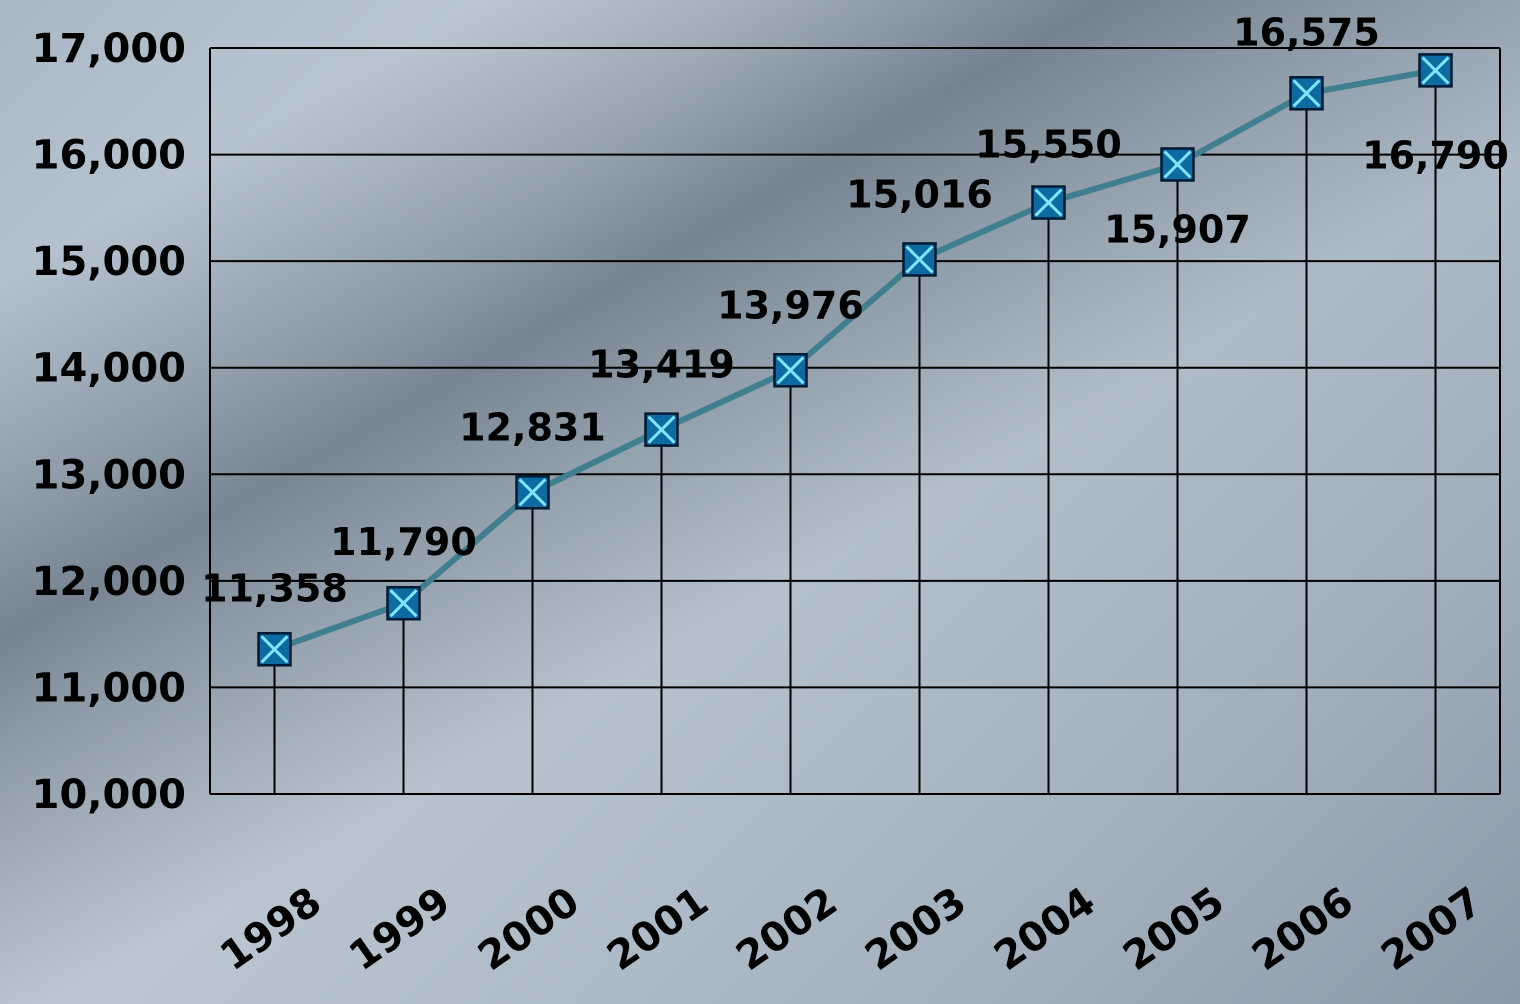  I want to click on y-tick-label: 10,000, so click(109, 795).